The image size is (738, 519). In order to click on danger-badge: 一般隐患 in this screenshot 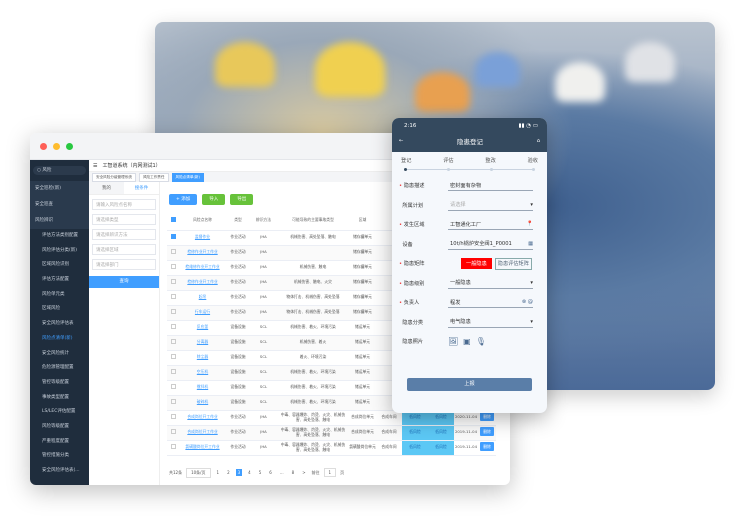, I will do `click(476, 264)`.